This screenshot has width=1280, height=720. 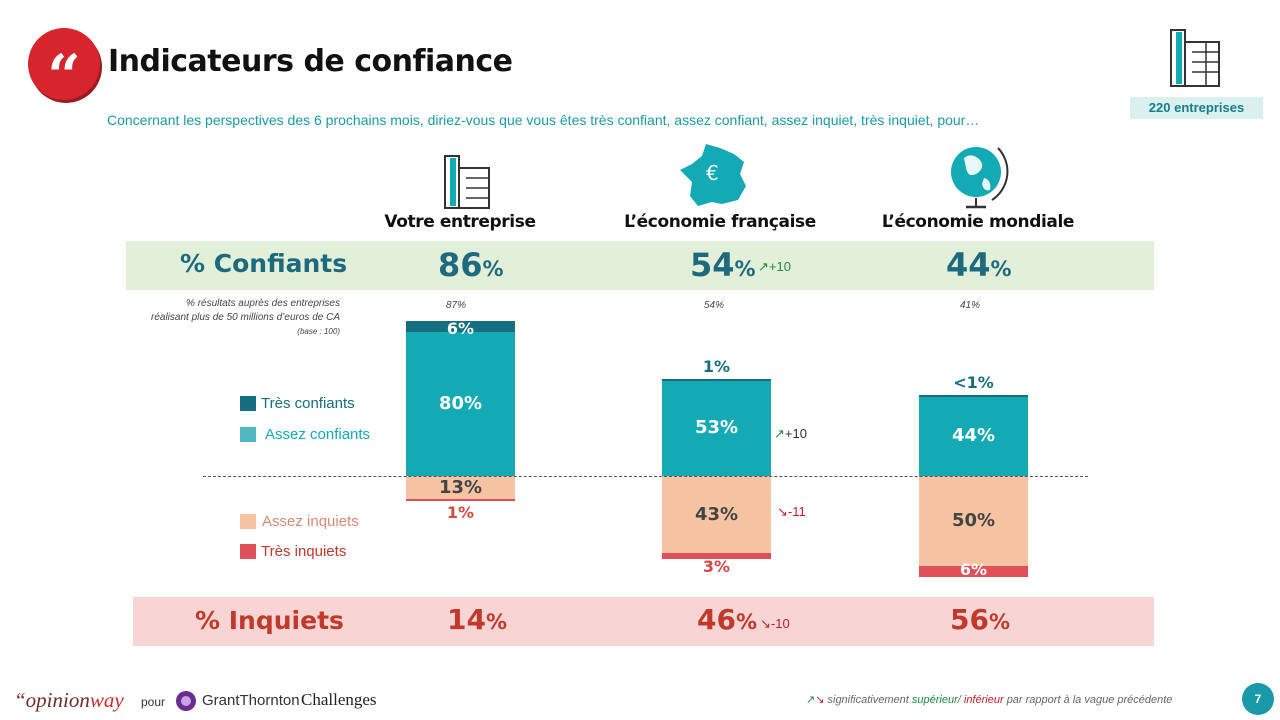 What do you see at coordinates (720, 222) in the screenshot?
I see `column-header-economie-francaise: L’économie française` at bounding box center [720, 222].